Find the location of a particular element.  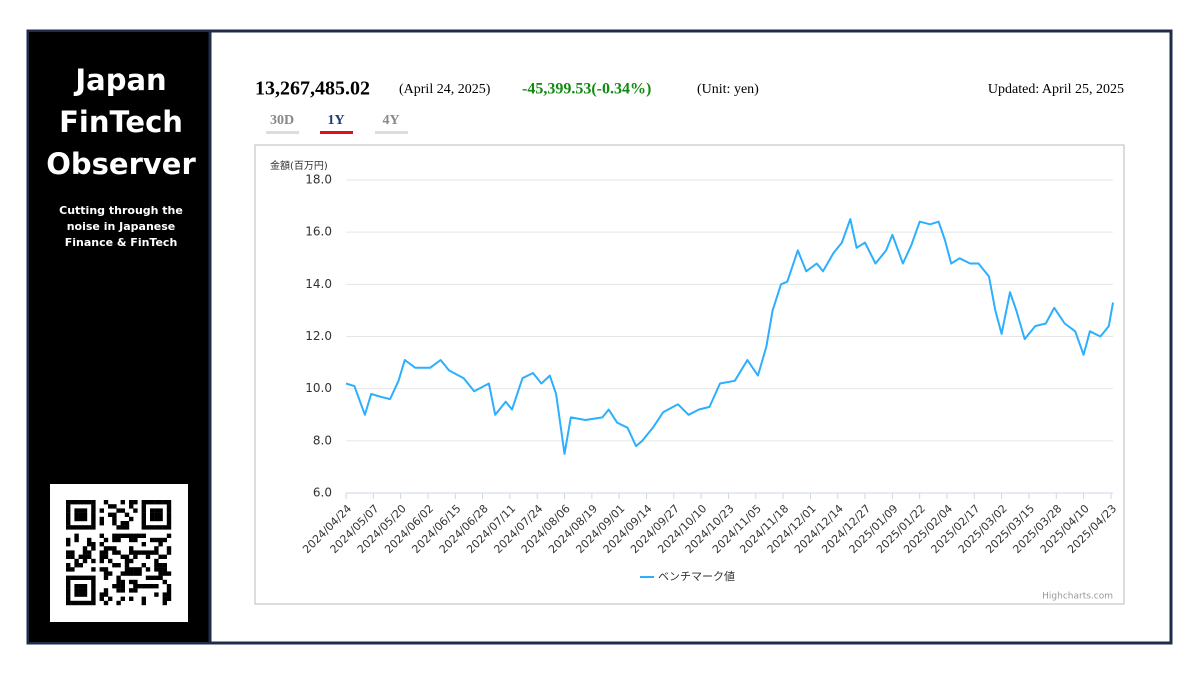

y-tick-label: 18.0 is located at coordinates (318, 180).